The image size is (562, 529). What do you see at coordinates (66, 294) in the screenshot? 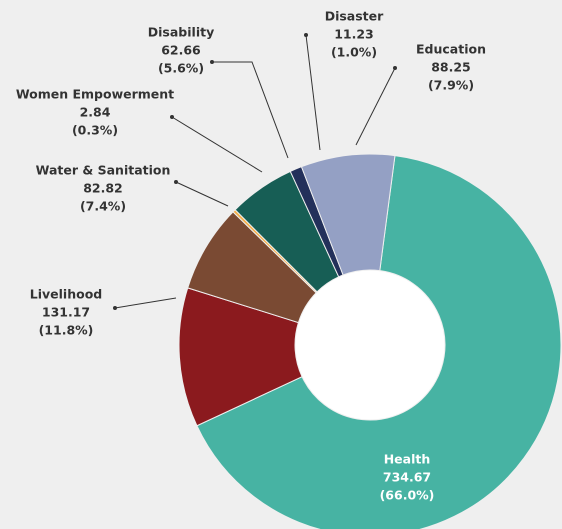
I see `slice-label-name: Livelihood` at bounding box center [66, 294].